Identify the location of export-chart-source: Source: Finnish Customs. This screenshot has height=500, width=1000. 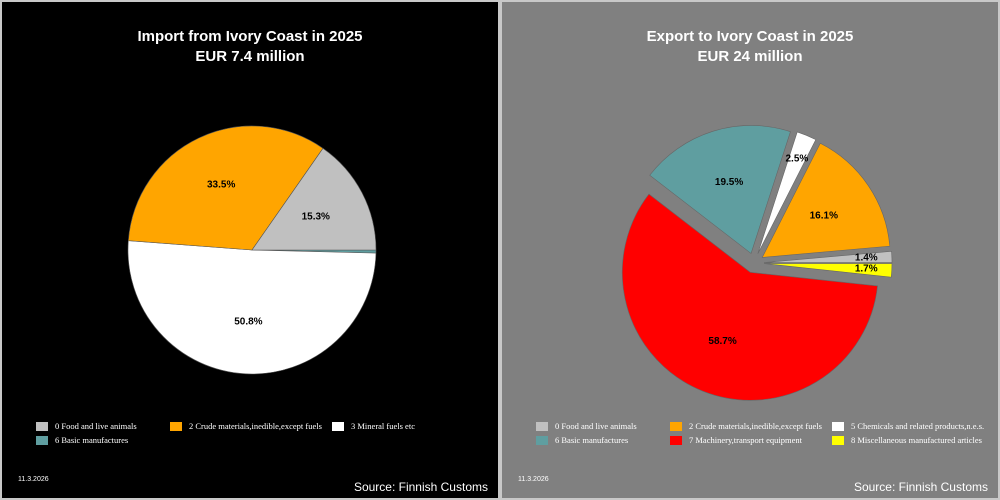
(920, 487).